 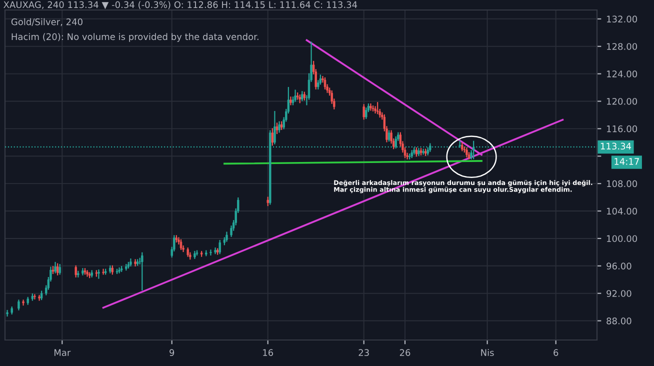 What do you see at coordinates (363, 352) in the screenshot?
I see `x-tick-label: 23` at bounding box center [363, 352].